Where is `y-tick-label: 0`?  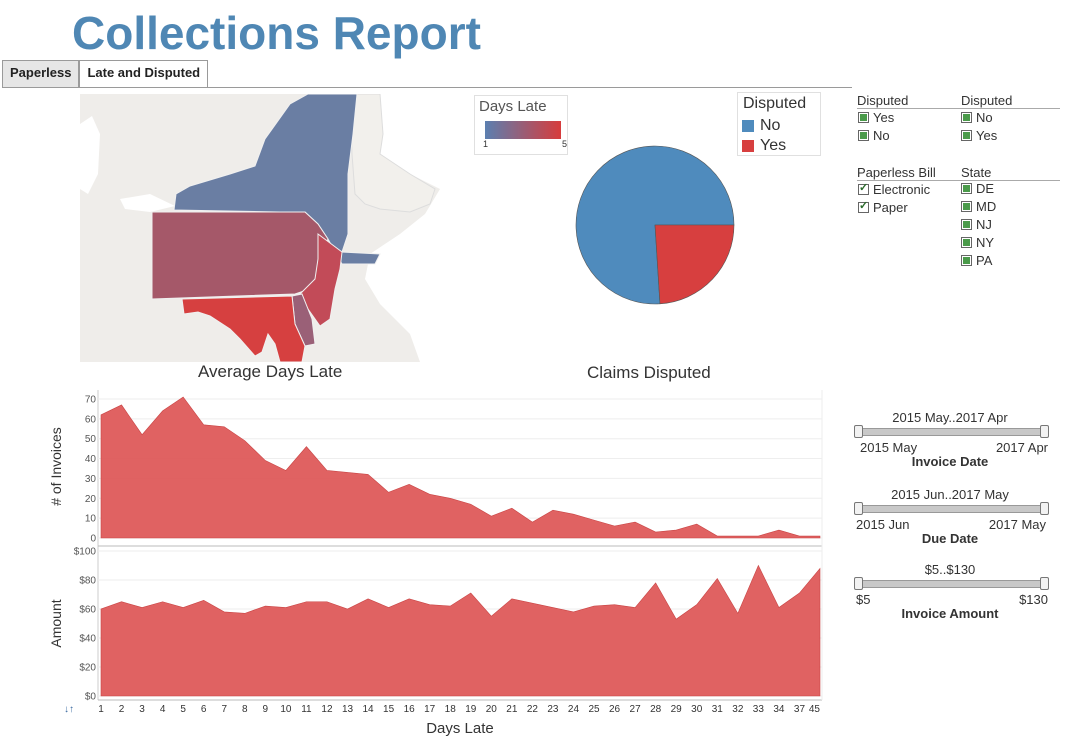 y-tick-label: 0 is located at coordinates (93, 539).